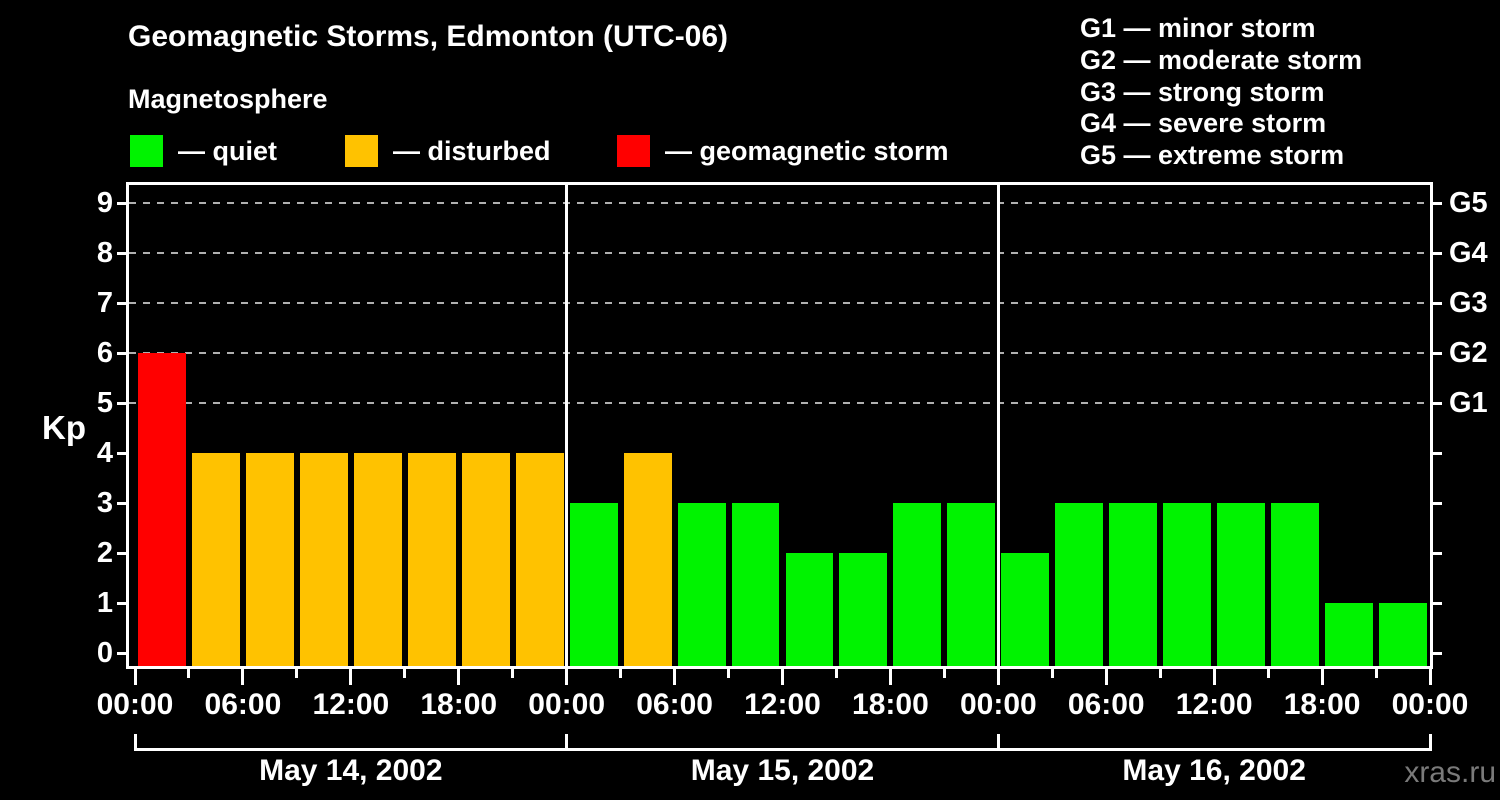 This screenshot has width=1500, height=800. What do you see at coordinates (779, 253) in the screenshot?
I see `gridline-kp8` at bounding box center [779, 253].